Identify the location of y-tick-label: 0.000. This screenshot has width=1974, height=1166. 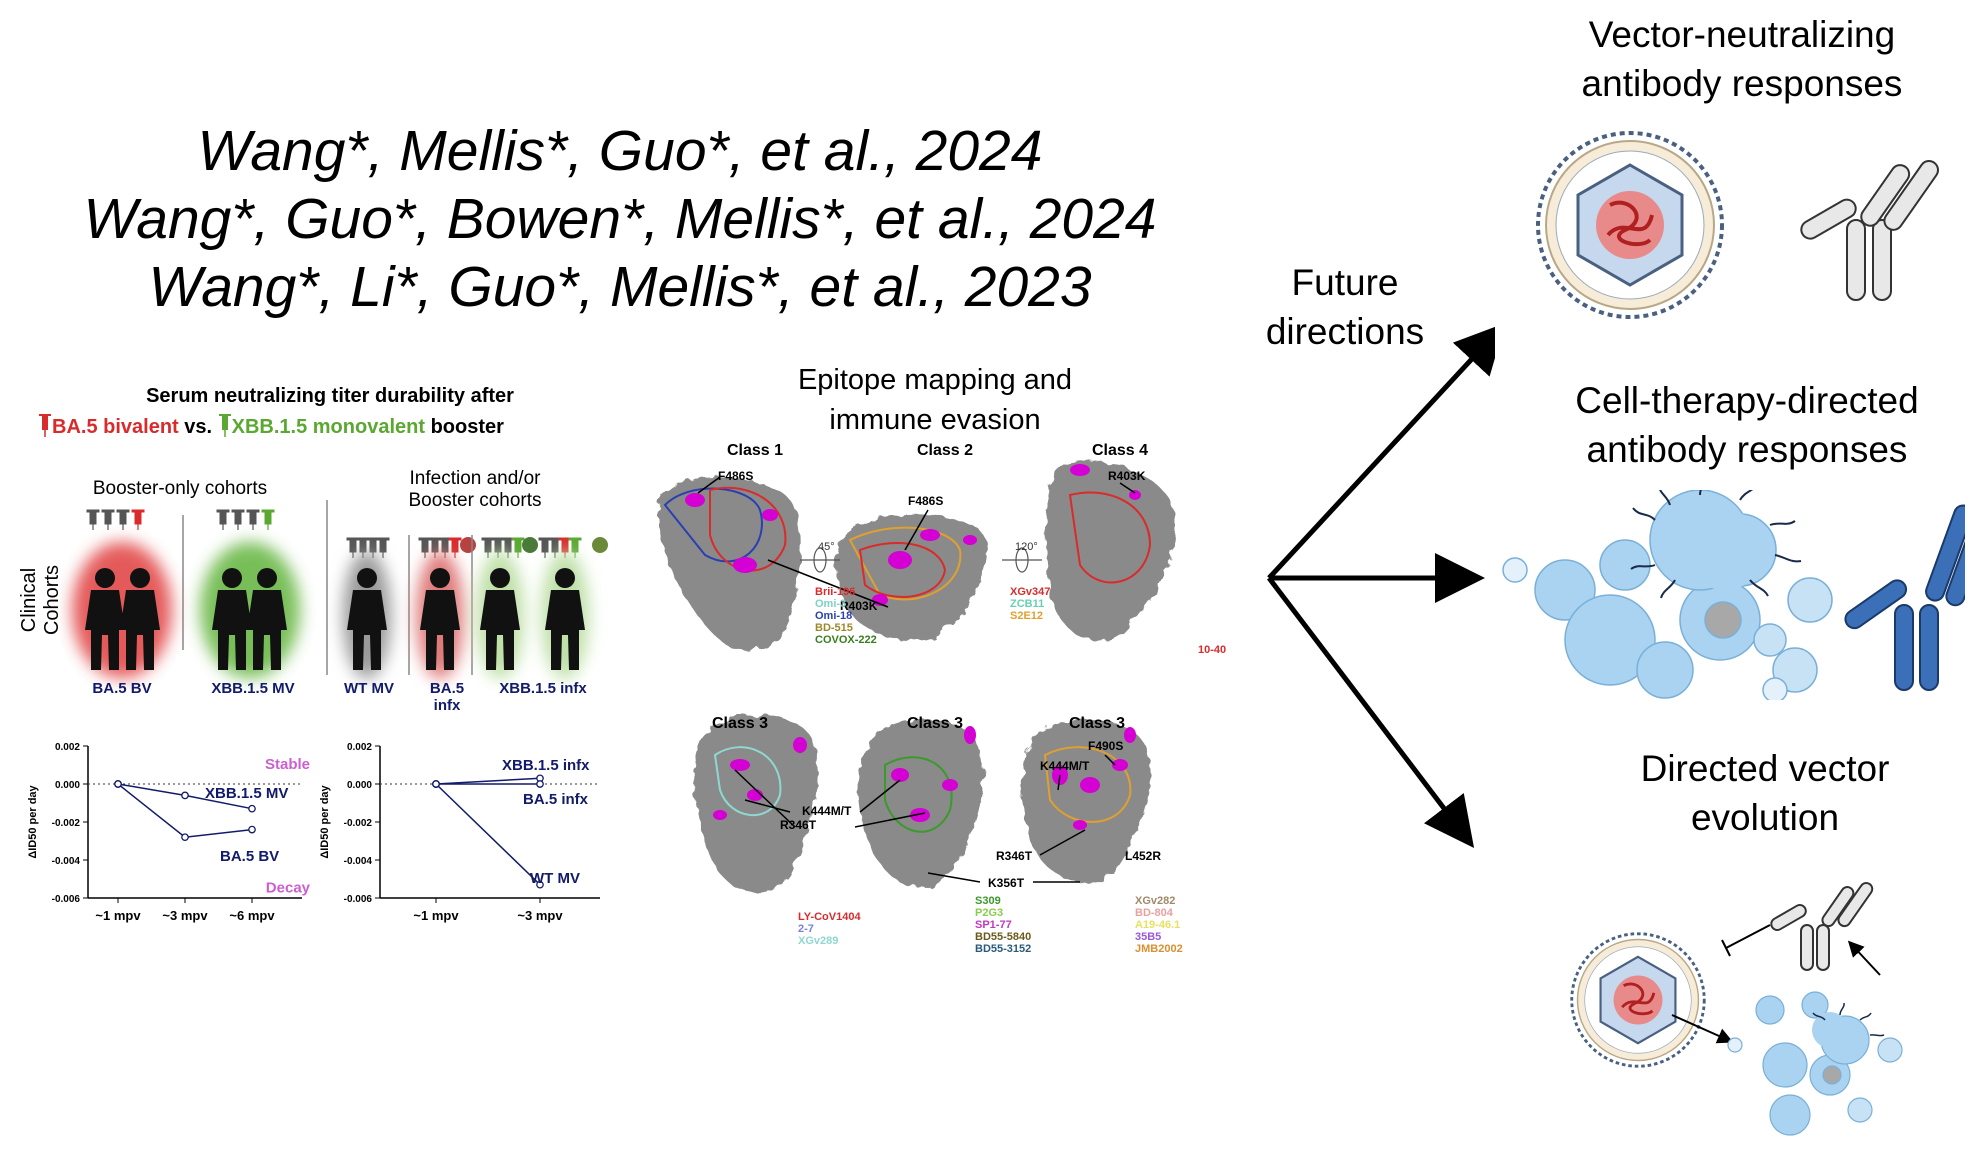
(67, 785).